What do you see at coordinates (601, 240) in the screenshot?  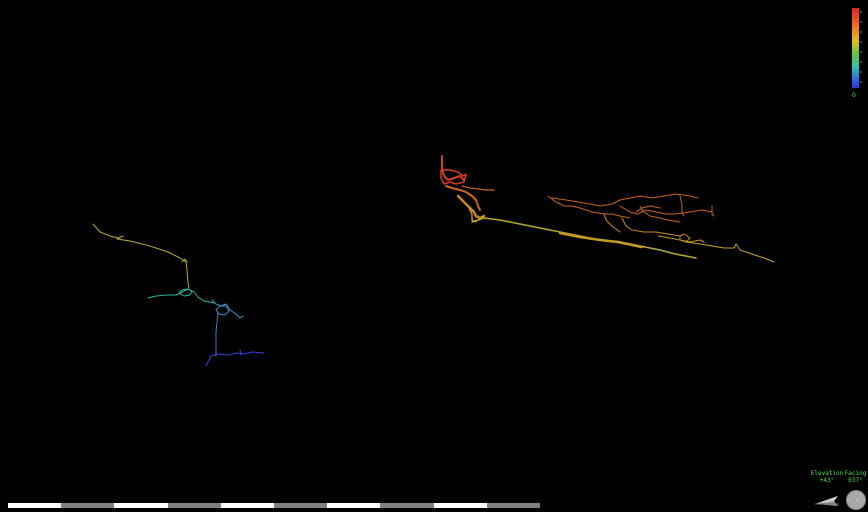 I see `survey-main-passage-wide` at bounding box center [601, 240].